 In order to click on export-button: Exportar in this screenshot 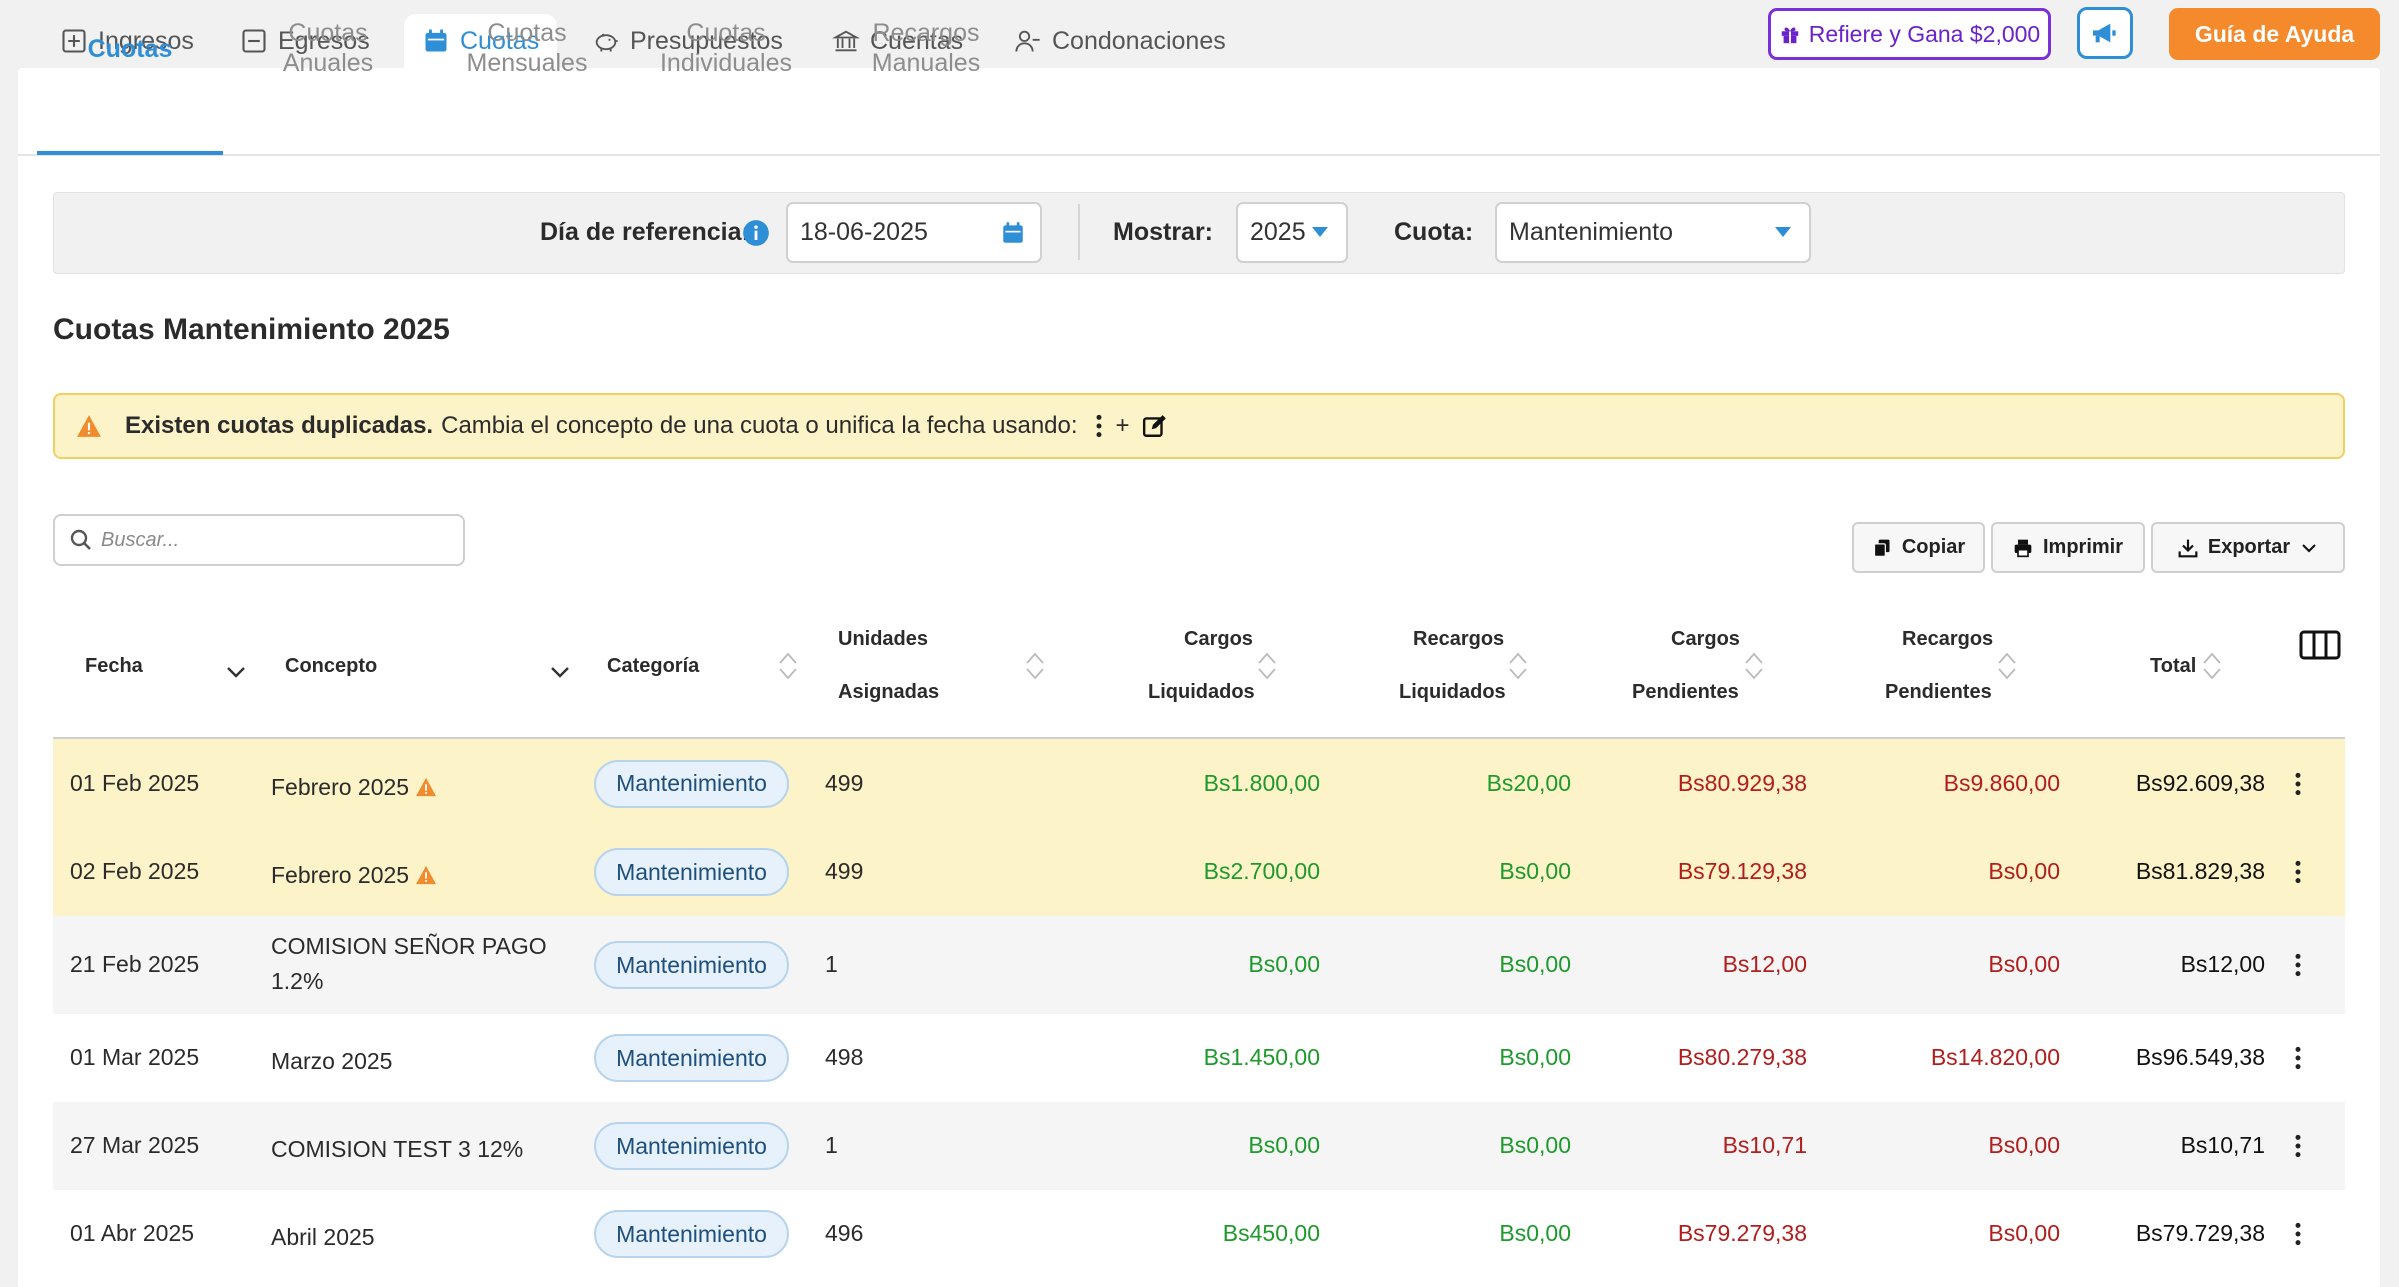, I will do `click(2248, 547)`.